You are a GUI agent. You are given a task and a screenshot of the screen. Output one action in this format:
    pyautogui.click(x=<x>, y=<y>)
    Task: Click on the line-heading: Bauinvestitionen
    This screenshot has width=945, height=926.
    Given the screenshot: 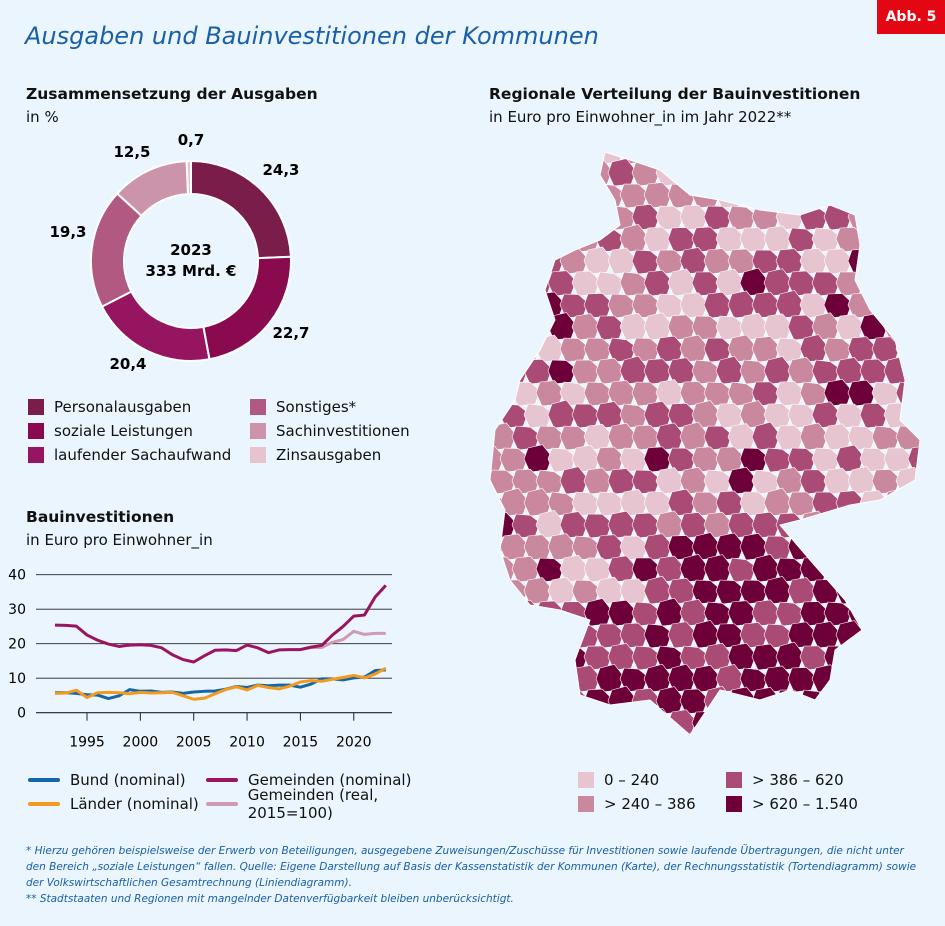 What is the action you would take?
    pyautogui.click(x=100, y=517)
    